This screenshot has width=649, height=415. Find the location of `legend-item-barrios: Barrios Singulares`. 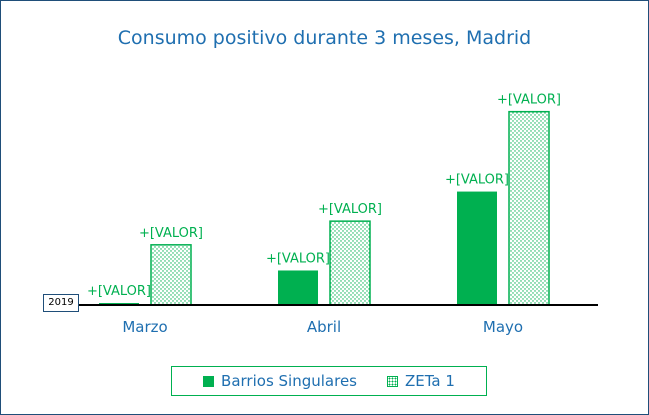

legend-item-barrios: Barrios Singulares is located at coordinates (280, 381).